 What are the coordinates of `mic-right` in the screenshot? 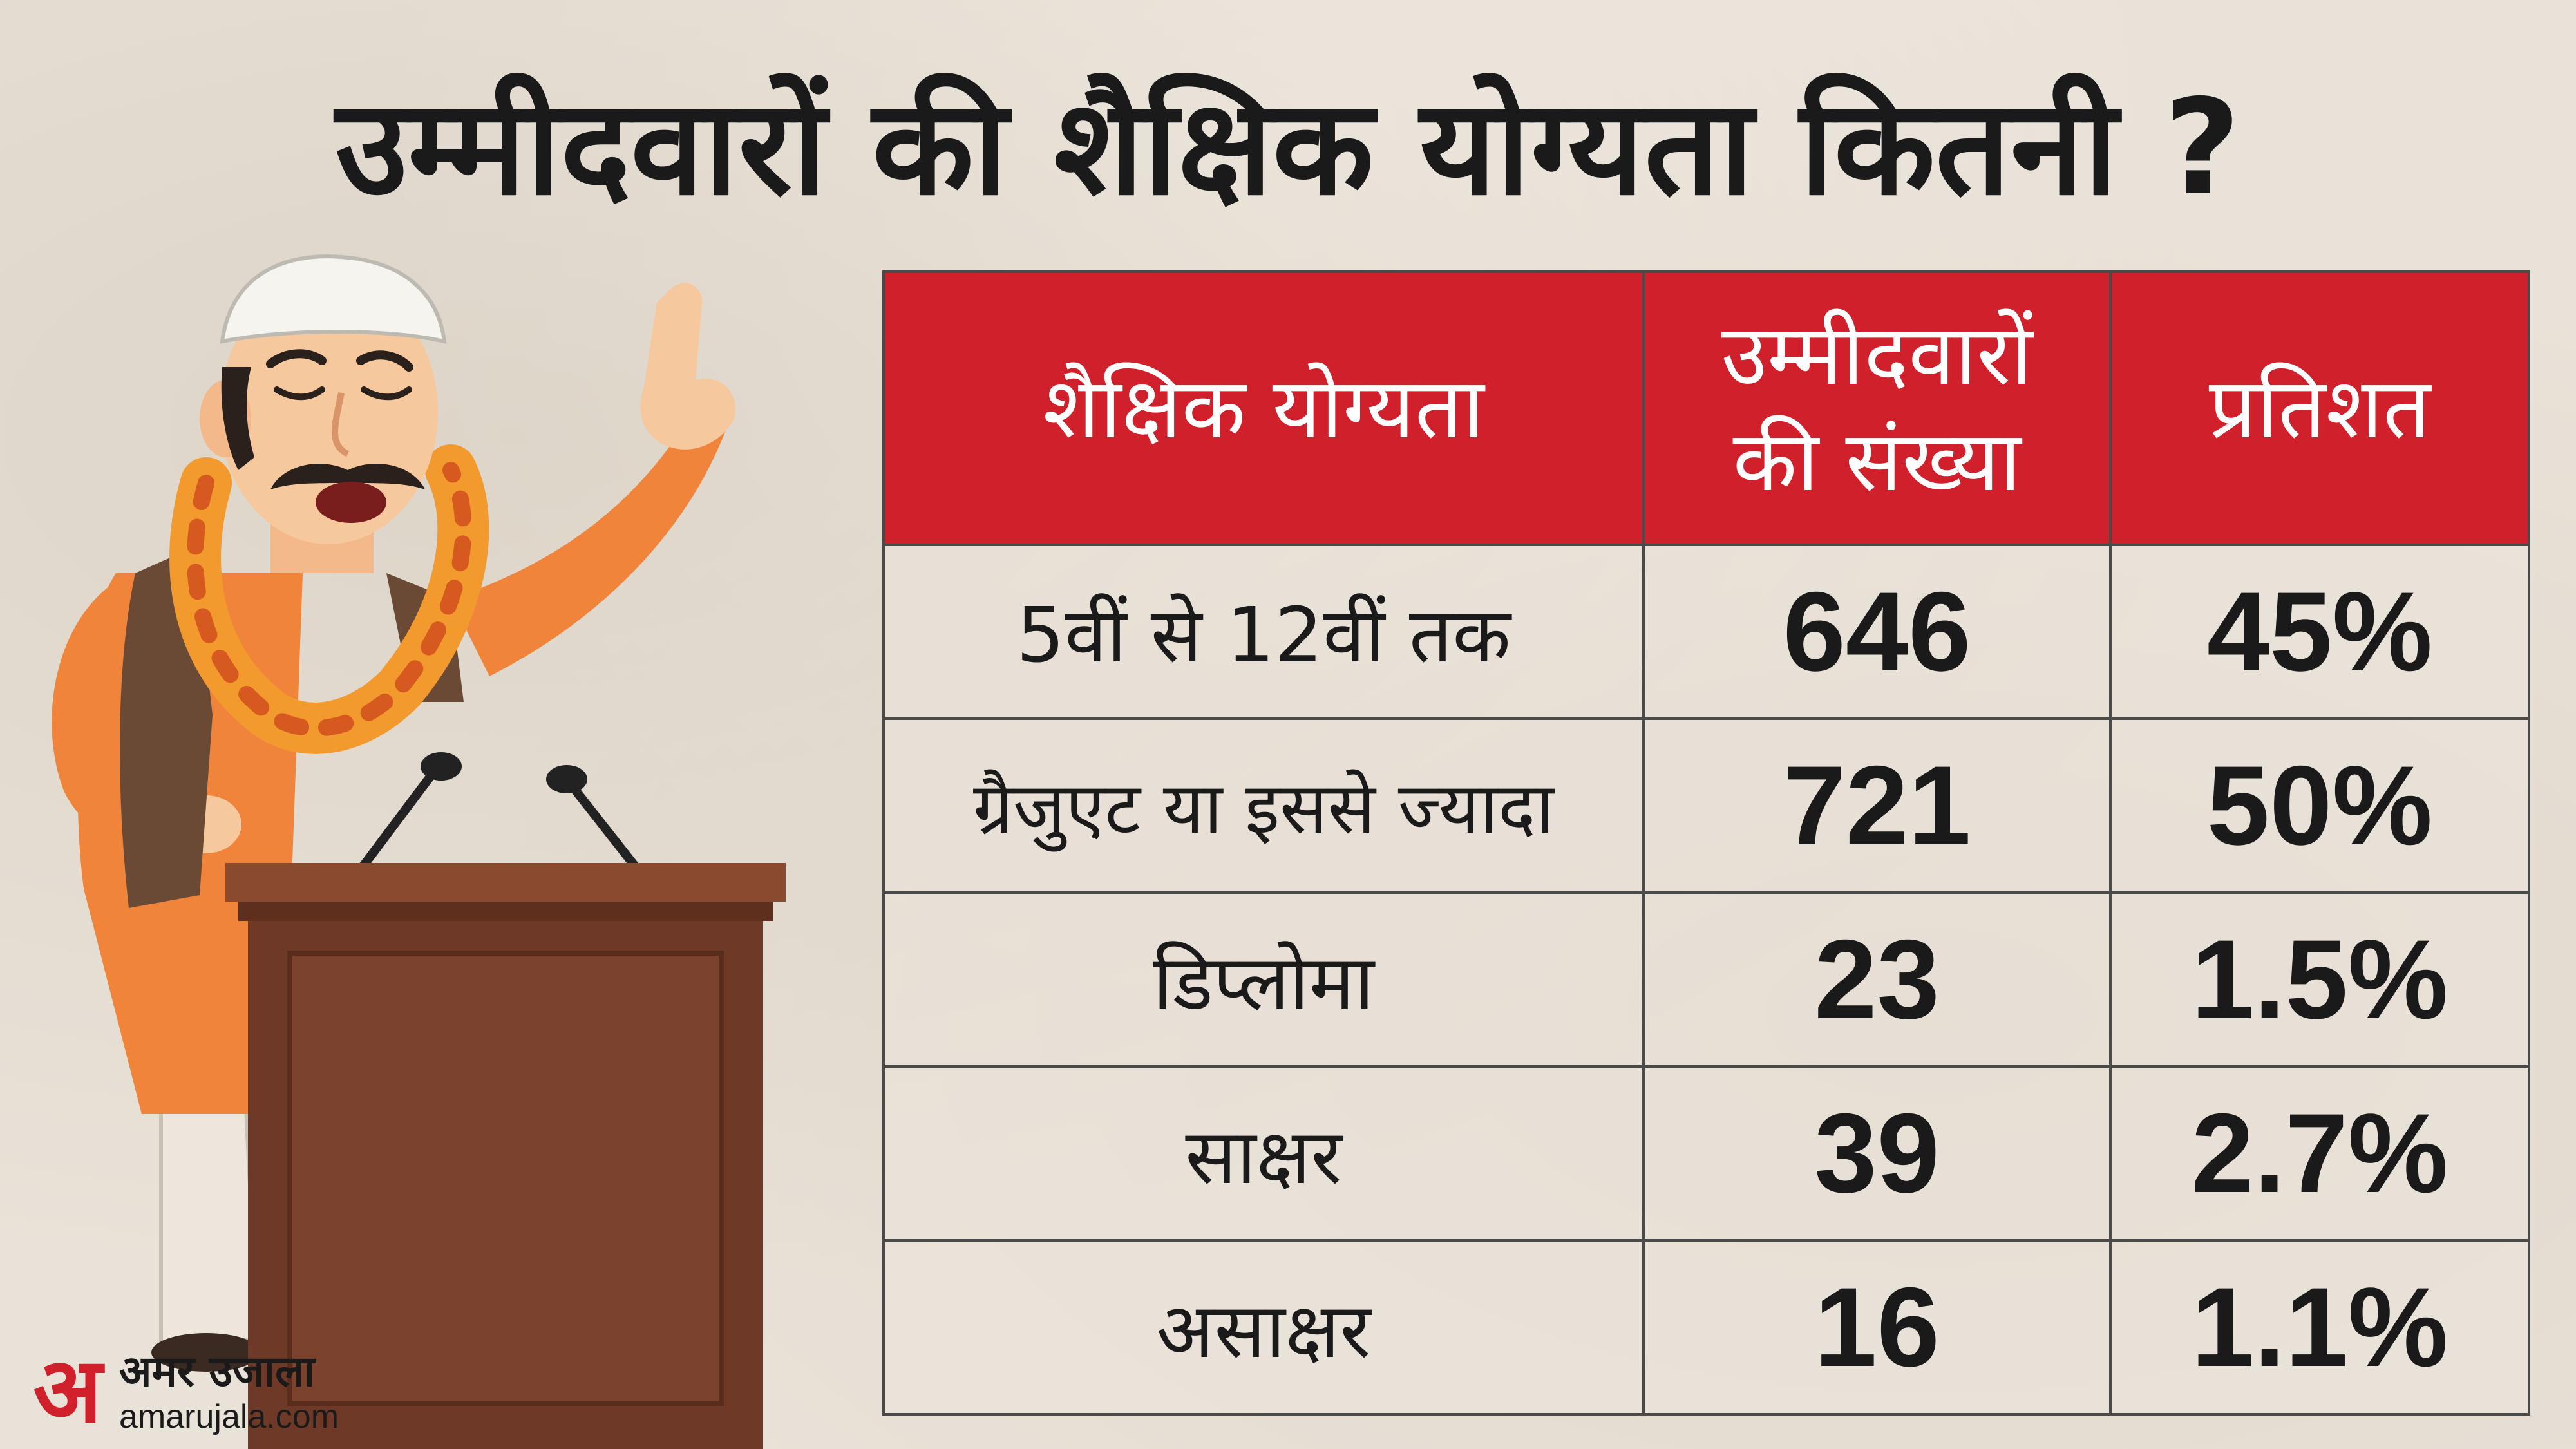 It's located at (566, 779).